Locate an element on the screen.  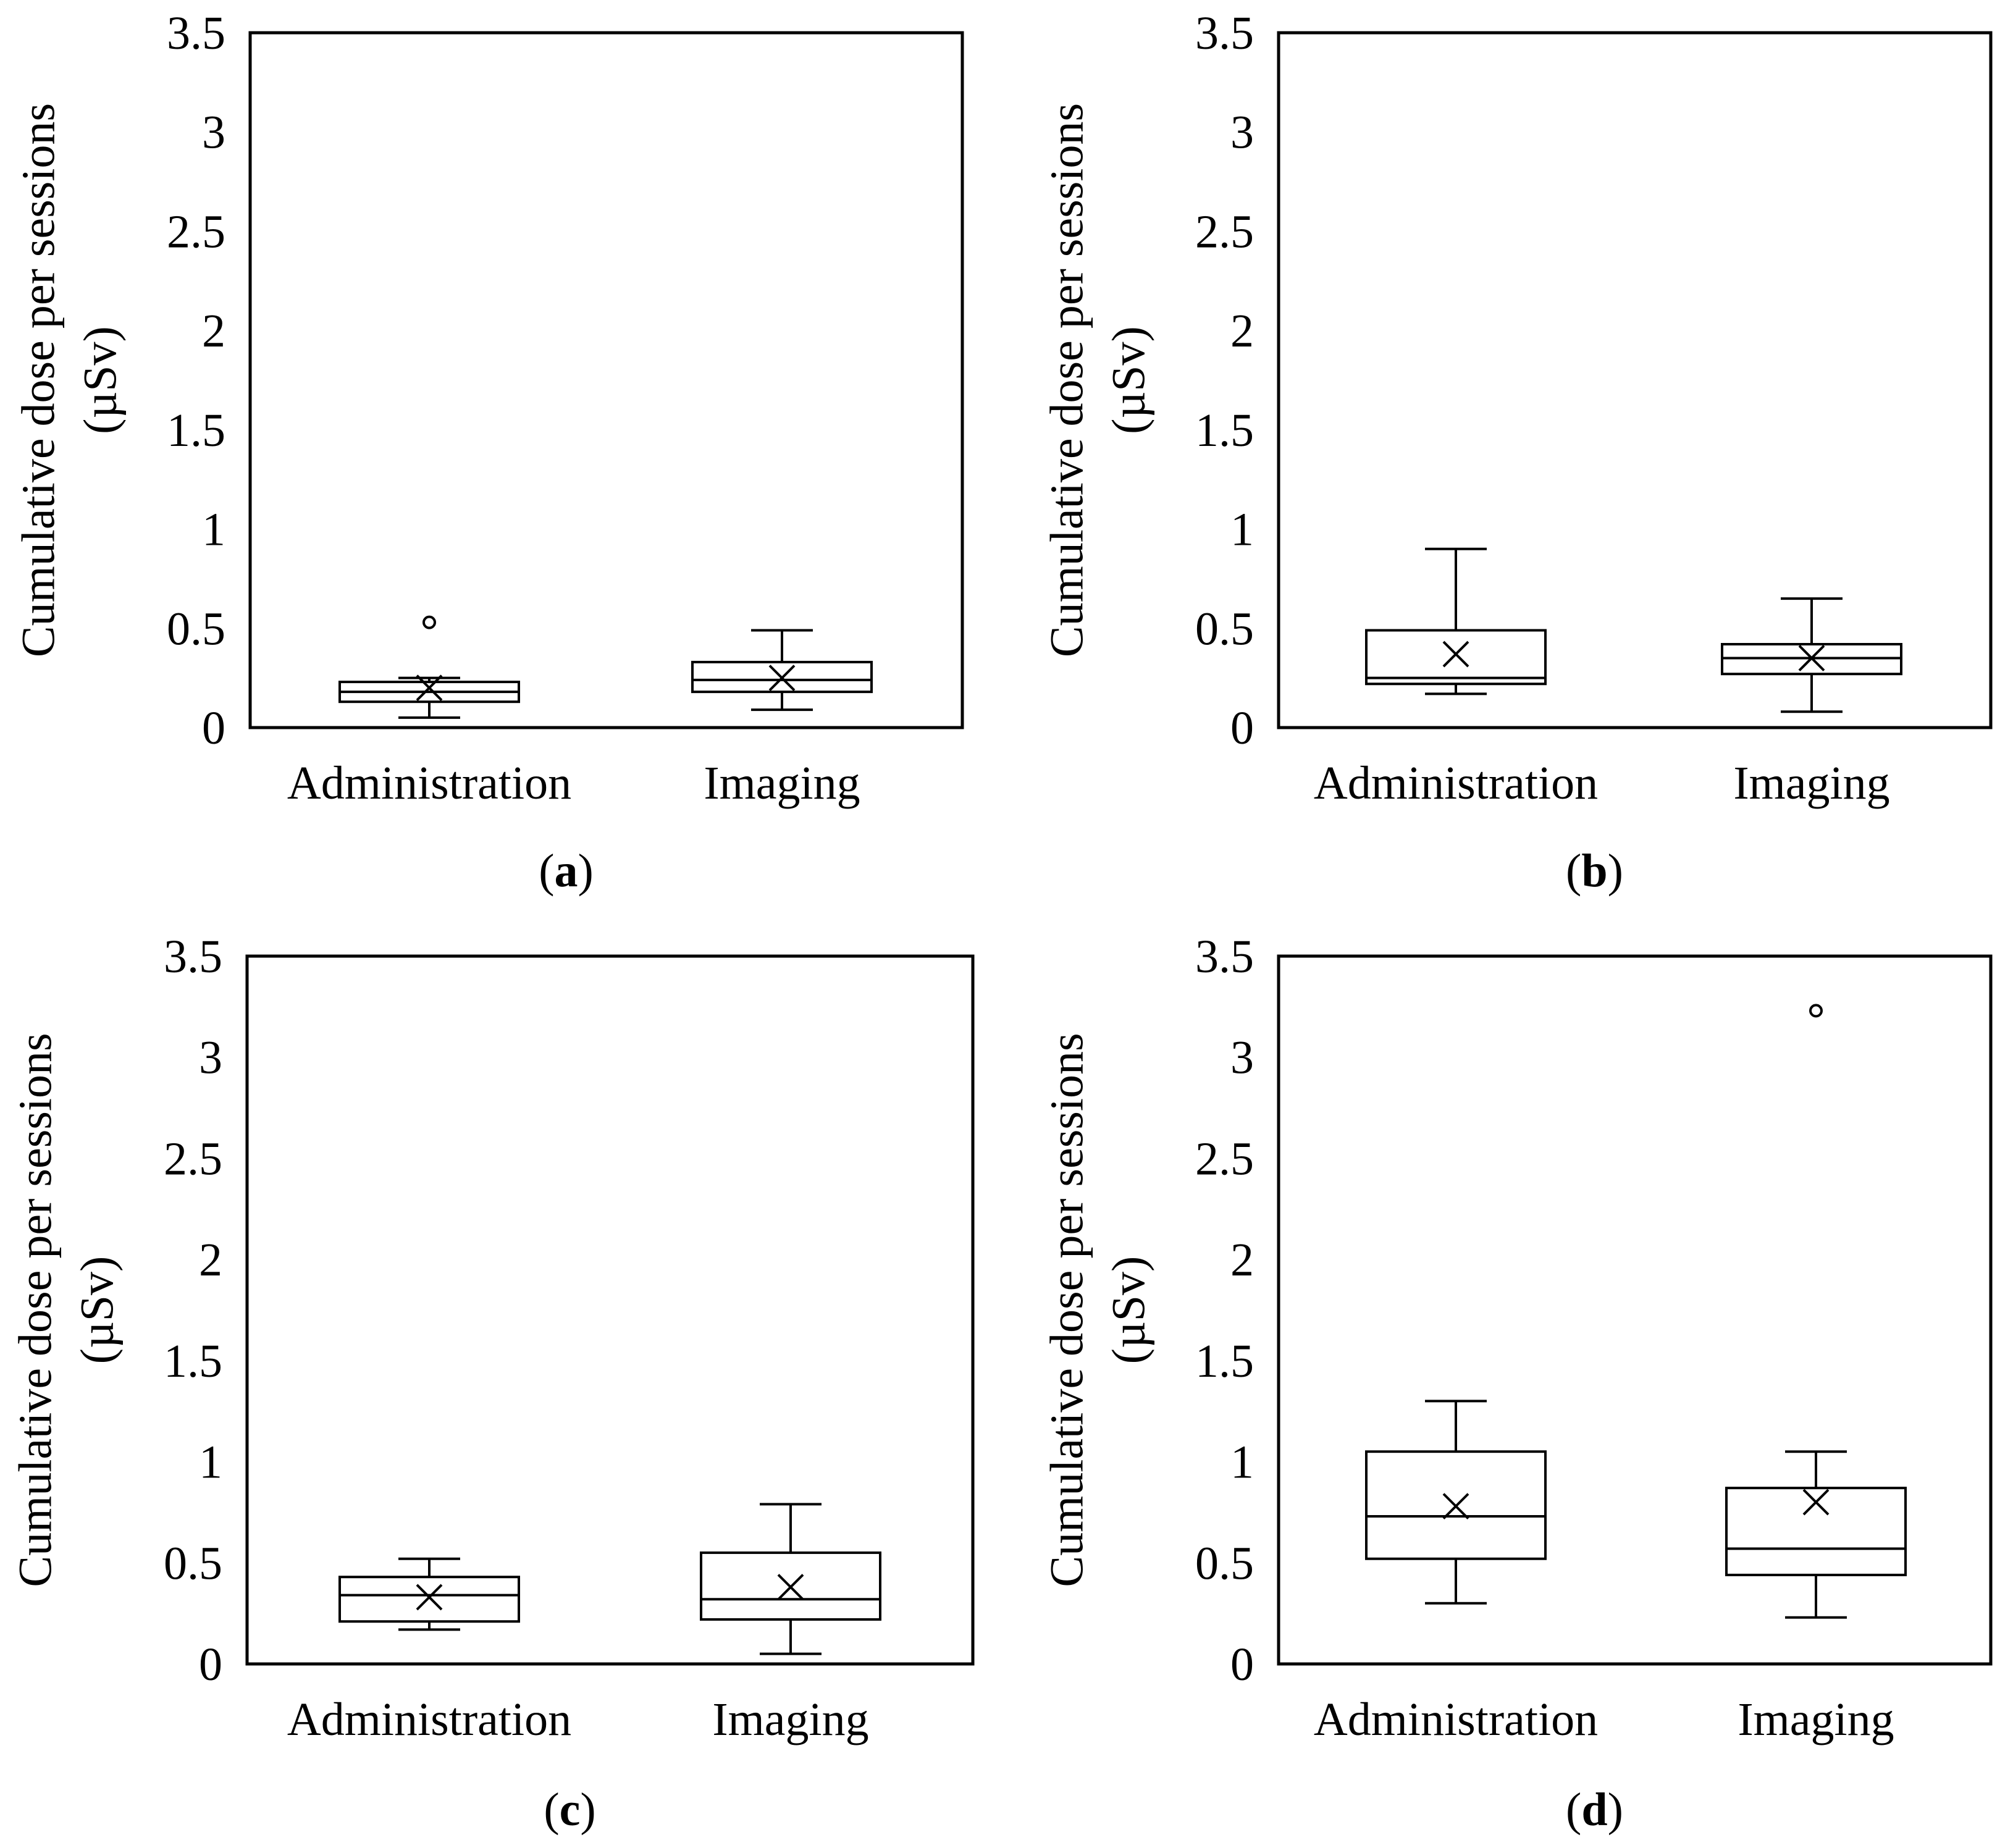
panel-caption: (b) is located at coordinates (1594, 871).